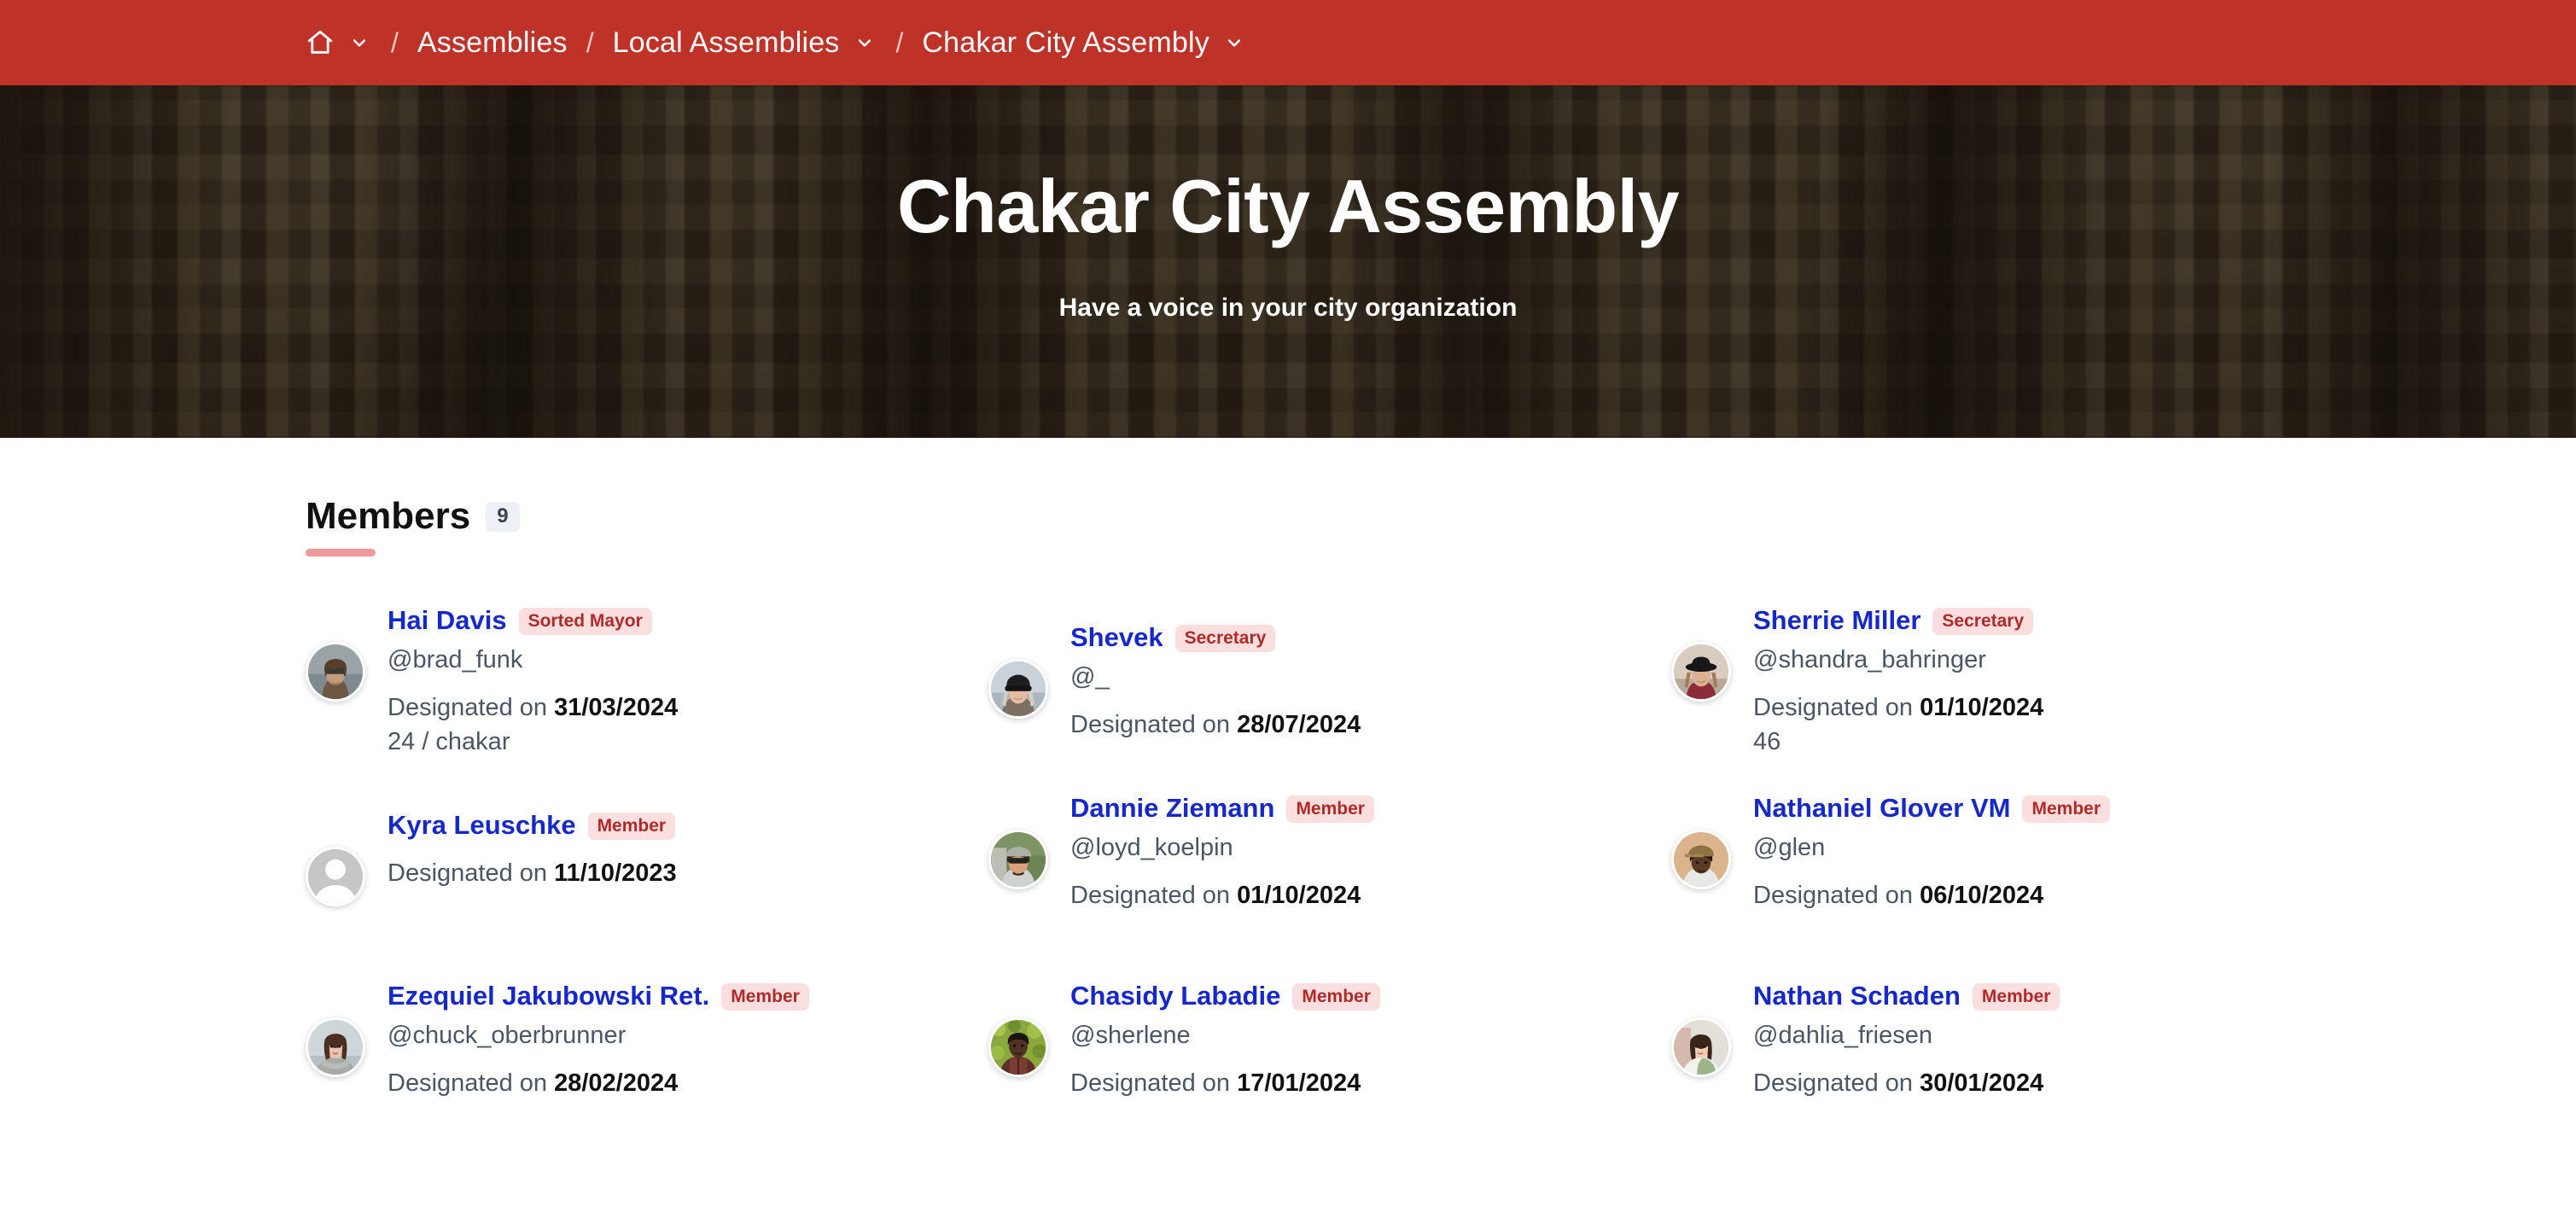  Describe the element at coordinates (1234, 43) in the screenshot. I see `chakar-city-assembly-chevron-down-icon` at that location.